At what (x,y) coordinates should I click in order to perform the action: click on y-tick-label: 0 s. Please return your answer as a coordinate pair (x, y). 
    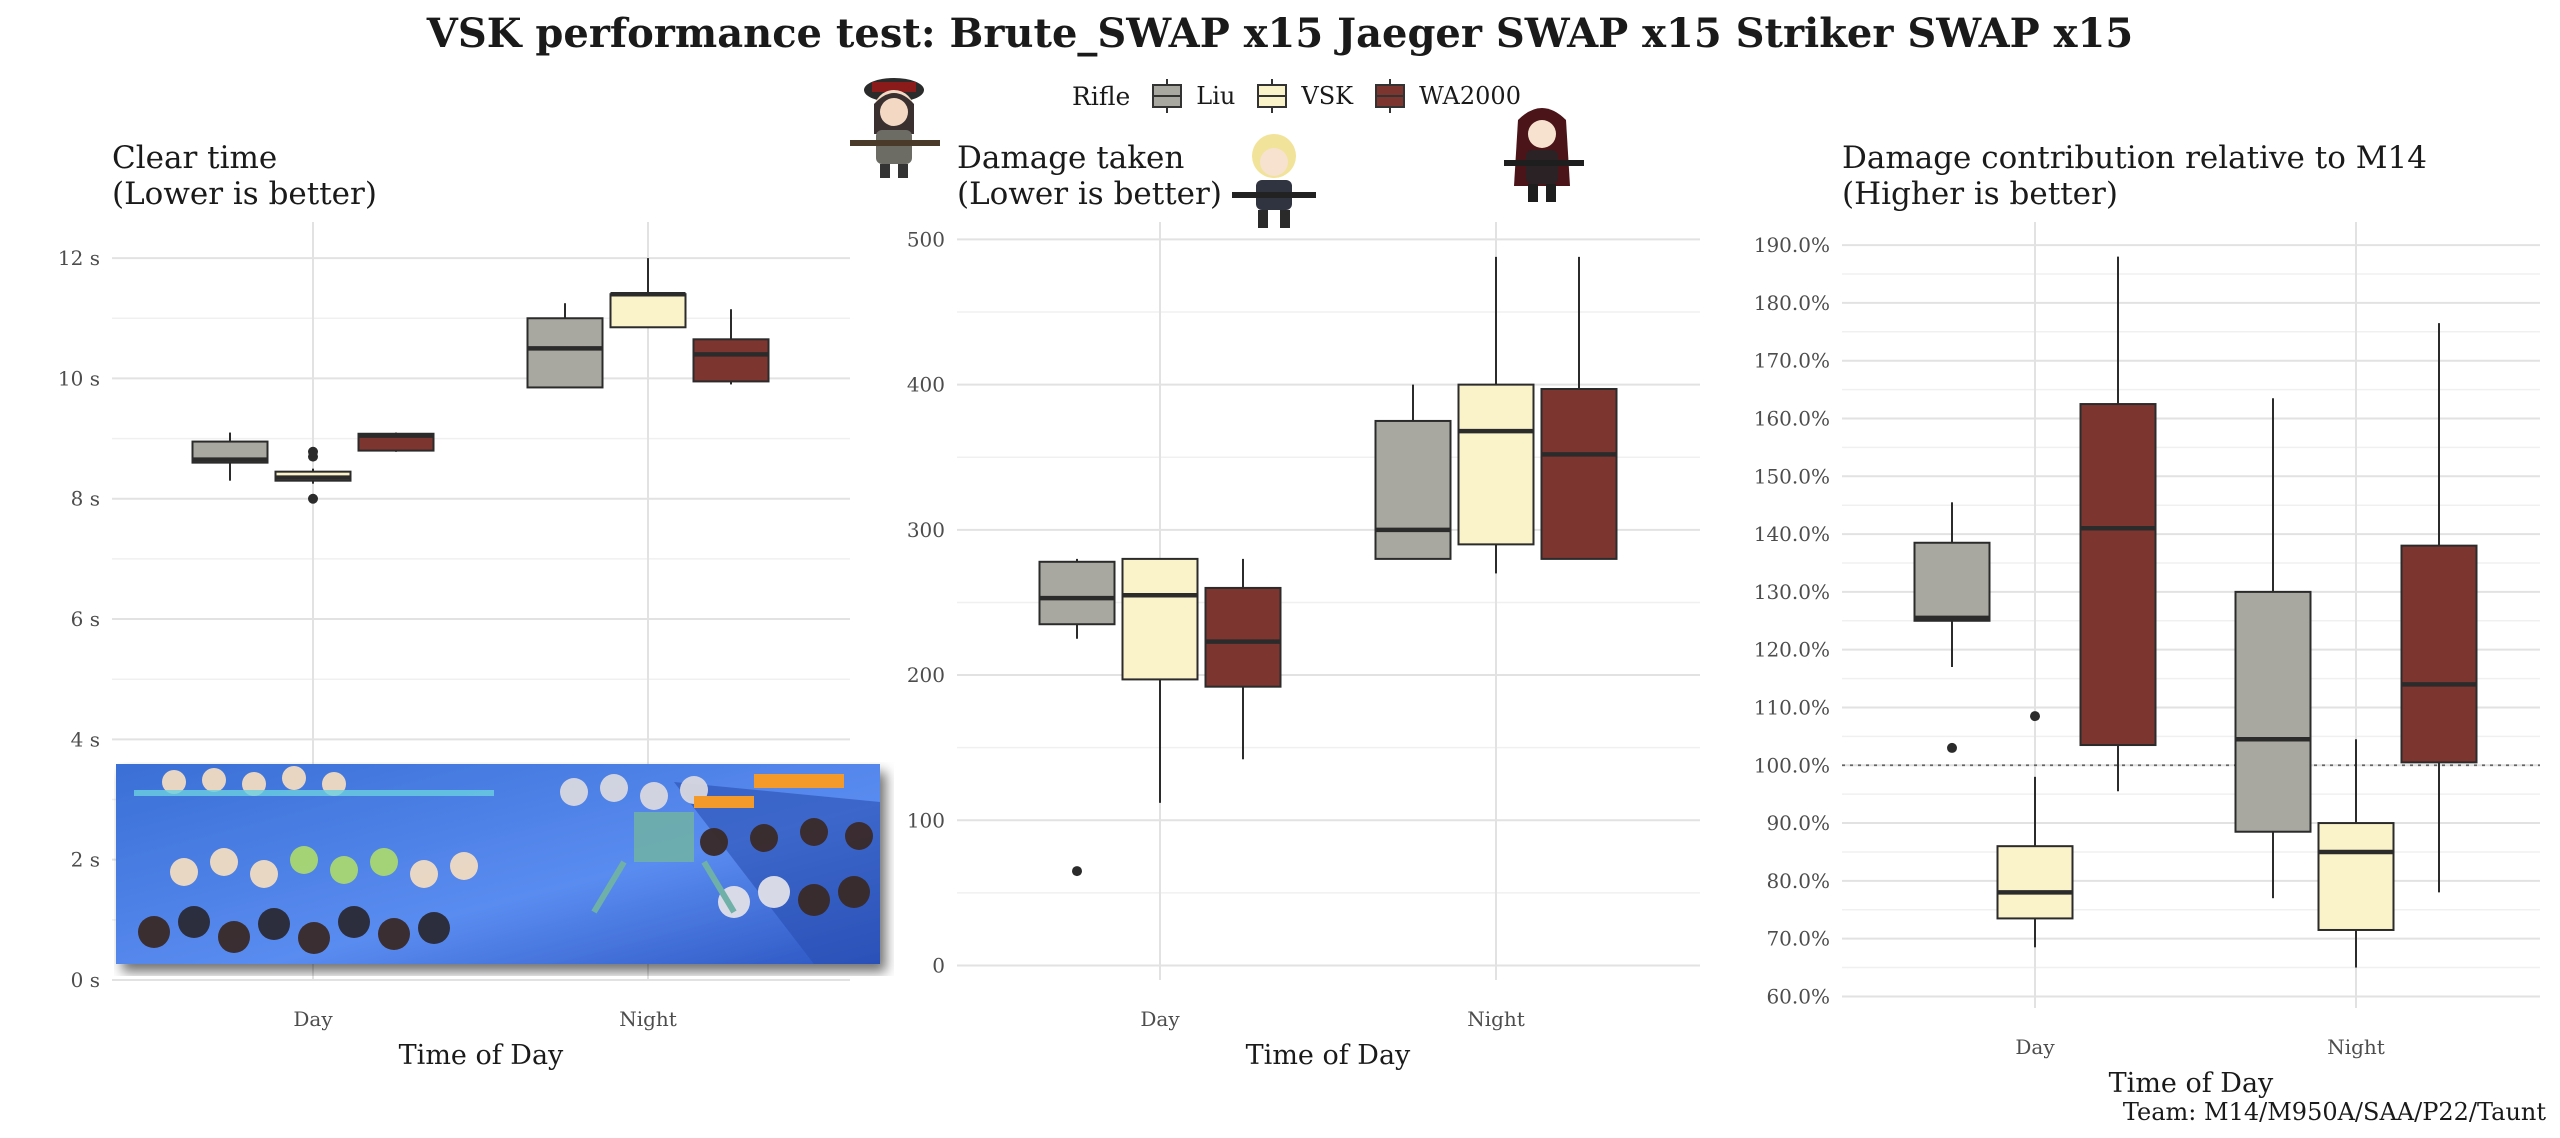
    Looking at the image, I should click on (85, 980).